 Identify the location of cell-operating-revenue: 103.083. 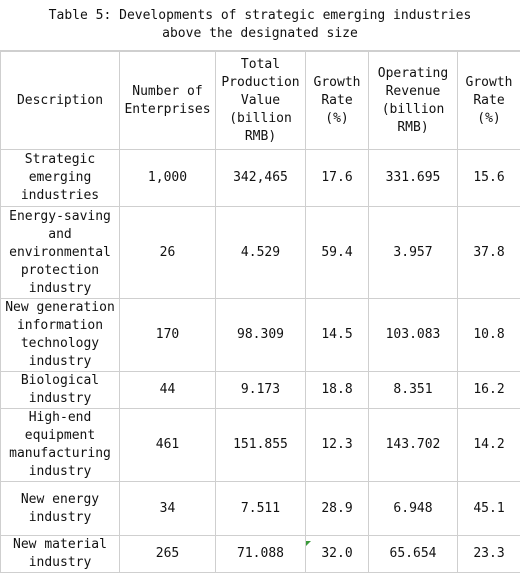
(413, 335).